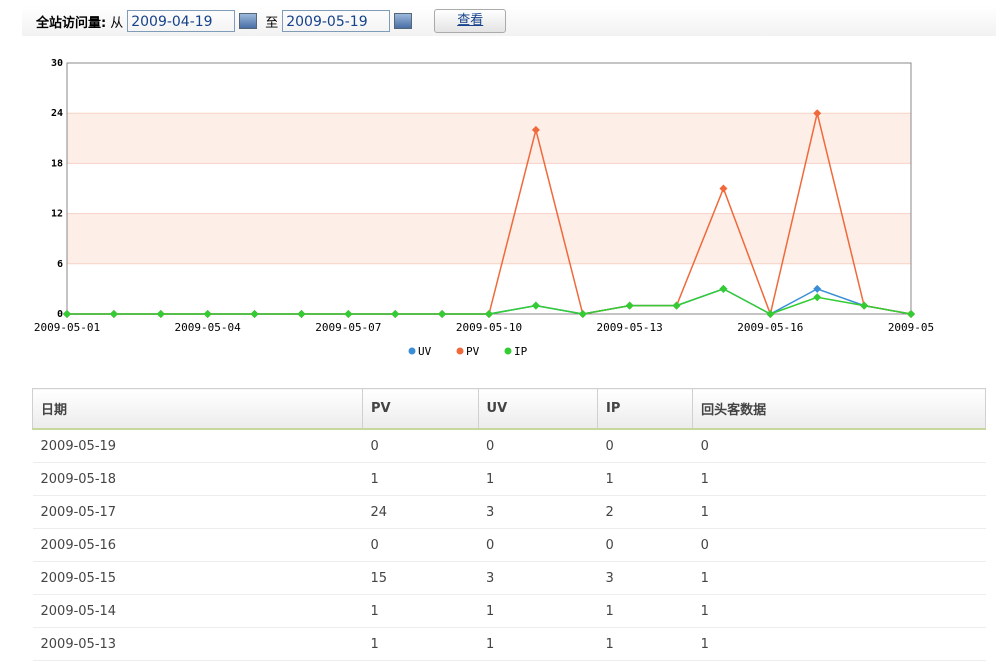 The height and width of the screenshot is (661, 996). What do you see at coordinates (645, 409) in the screenshot?
I see `column-header: IP` at bounding box center [645, 409].